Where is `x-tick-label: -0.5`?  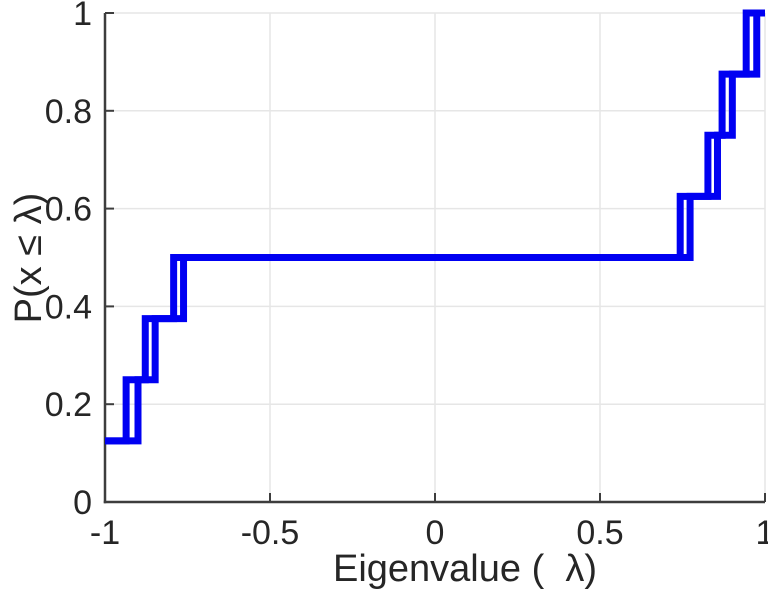
x-tick-label: -0.5 is located at coordinates (270, 533).